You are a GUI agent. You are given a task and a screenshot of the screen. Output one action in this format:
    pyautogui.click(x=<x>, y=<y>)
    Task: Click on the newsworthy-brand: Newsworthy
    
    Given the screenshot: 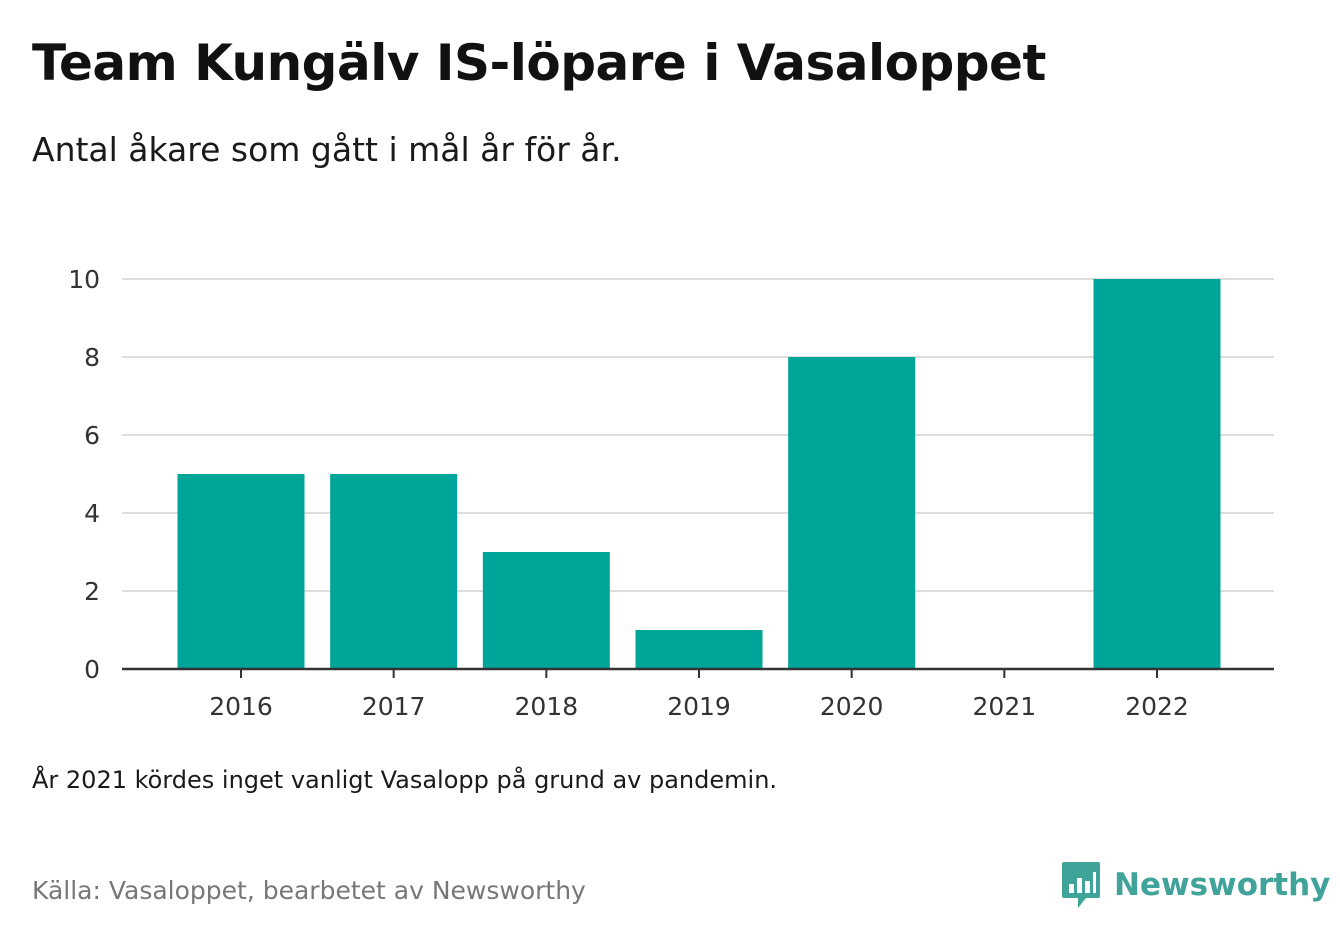 What is the action you would take?
    pyautogui.click(x=1195, y=885)
    